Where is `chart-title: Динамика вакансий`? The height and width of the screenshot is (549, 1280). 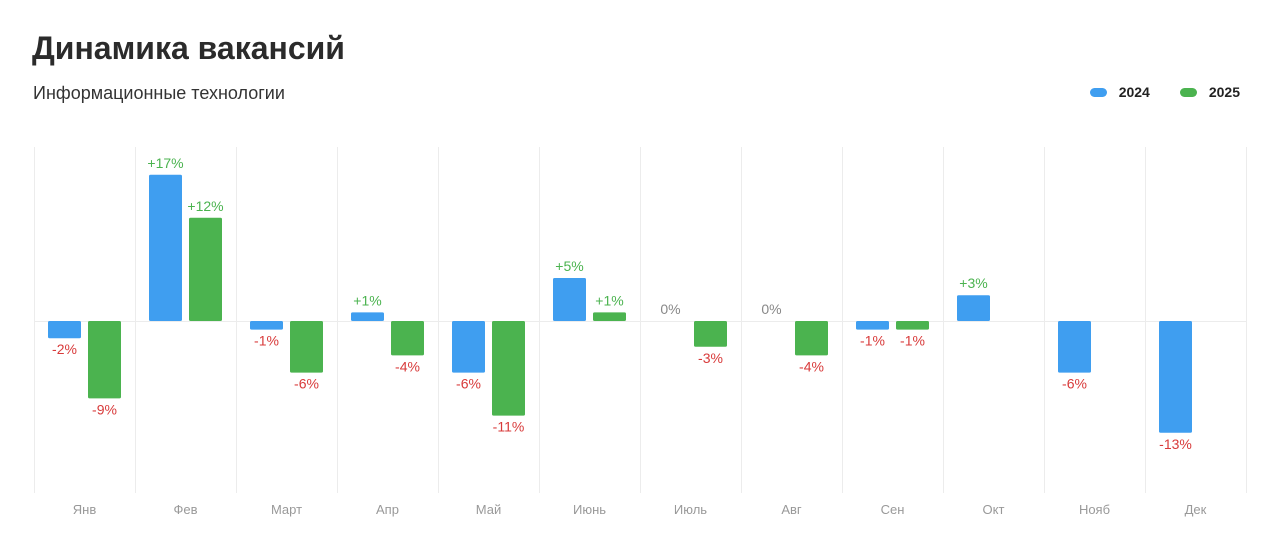
chart-title: Динамика вакансий is located at coordinates (188, 48).